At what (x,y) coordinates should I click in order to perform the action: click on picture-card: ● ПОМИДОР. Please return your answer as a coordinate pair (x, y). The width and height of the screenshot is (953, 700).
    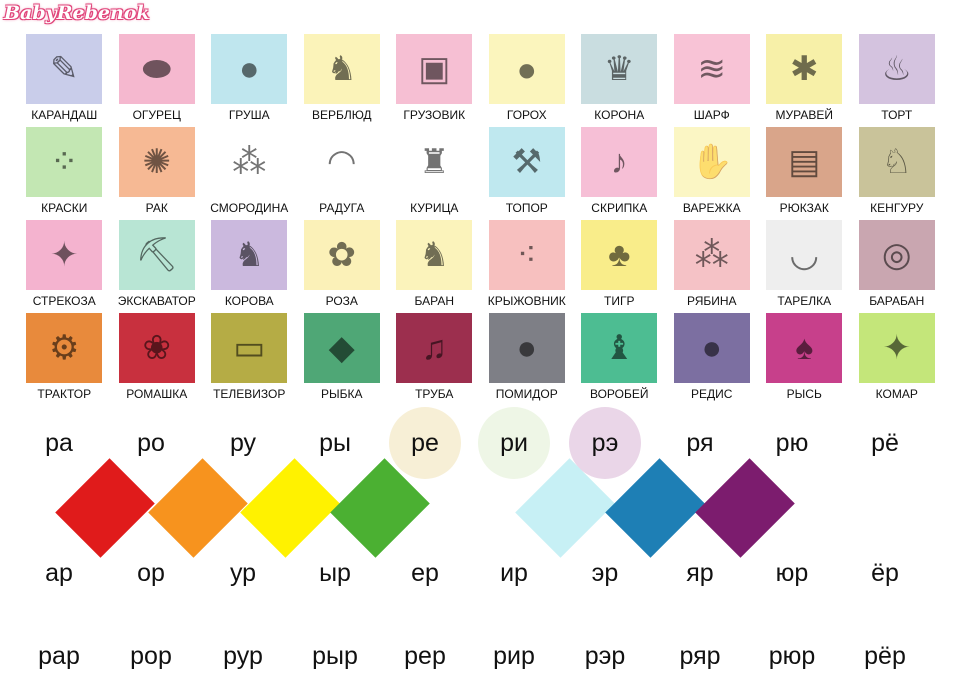
    Looking at the image, I should click on (527, 359).